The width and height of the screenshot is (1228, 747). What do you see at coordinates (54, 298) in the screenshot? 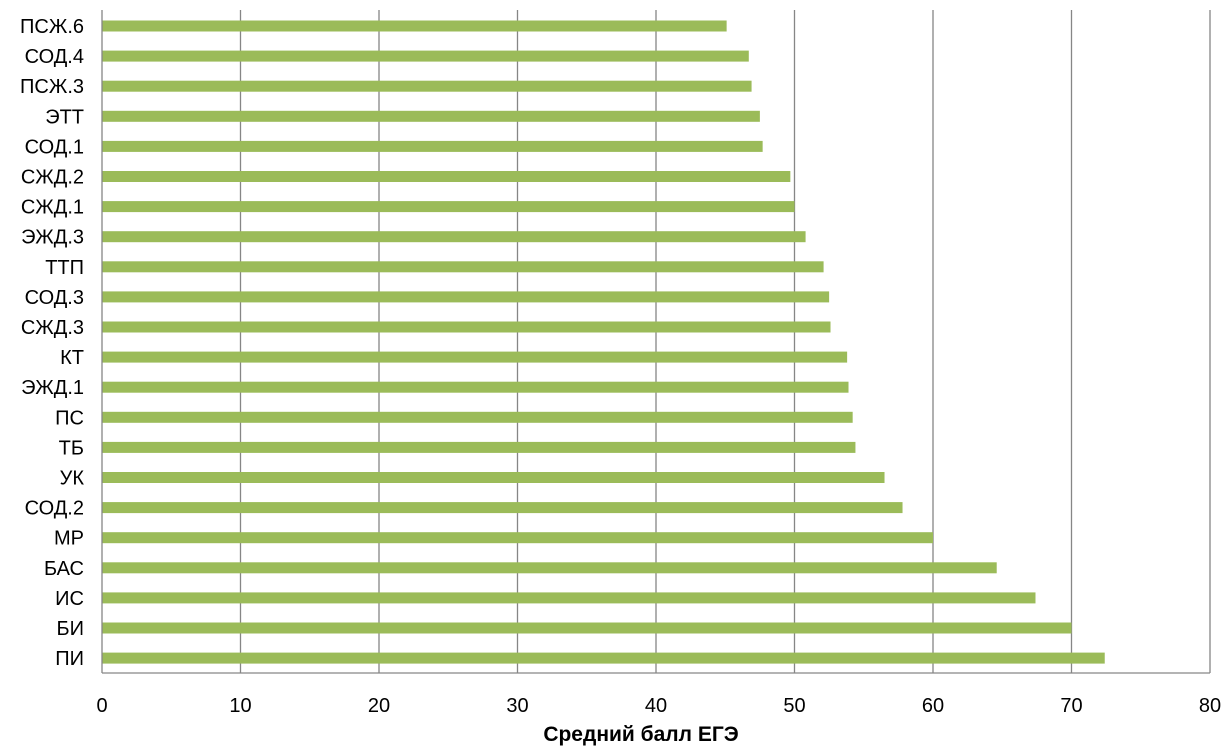
I see `category-label-10: СОД.3` at bounding box center [54, 298].